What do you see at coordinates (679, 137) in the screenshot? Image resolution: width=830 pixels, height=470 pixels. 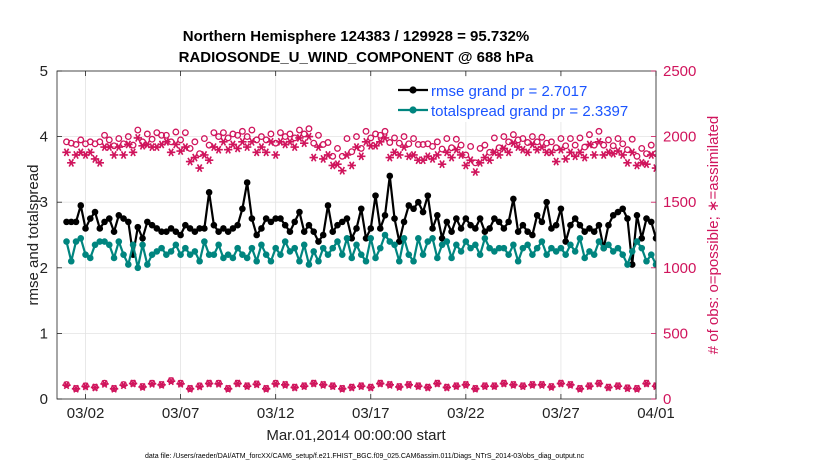 I see `y-right-tick-label: 2000` at bounding box center [679, 137].